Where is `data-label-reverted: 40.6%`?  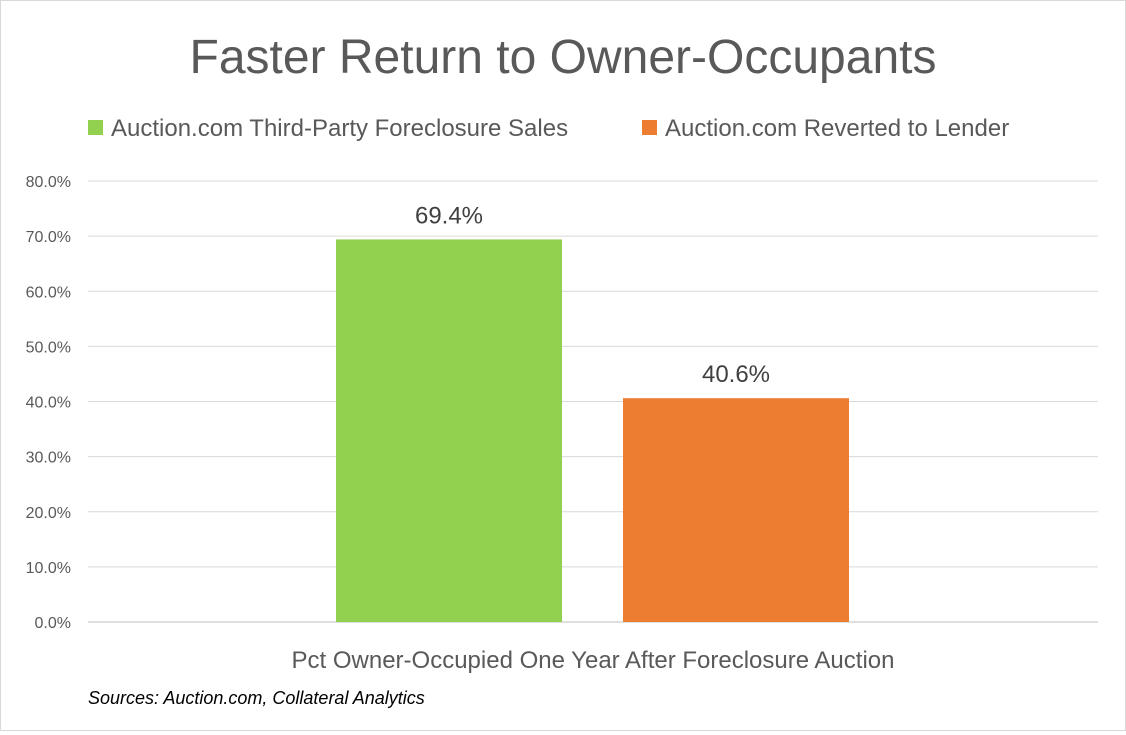
data-label-reverted: 40.6% is located at coordinates (736, 374).